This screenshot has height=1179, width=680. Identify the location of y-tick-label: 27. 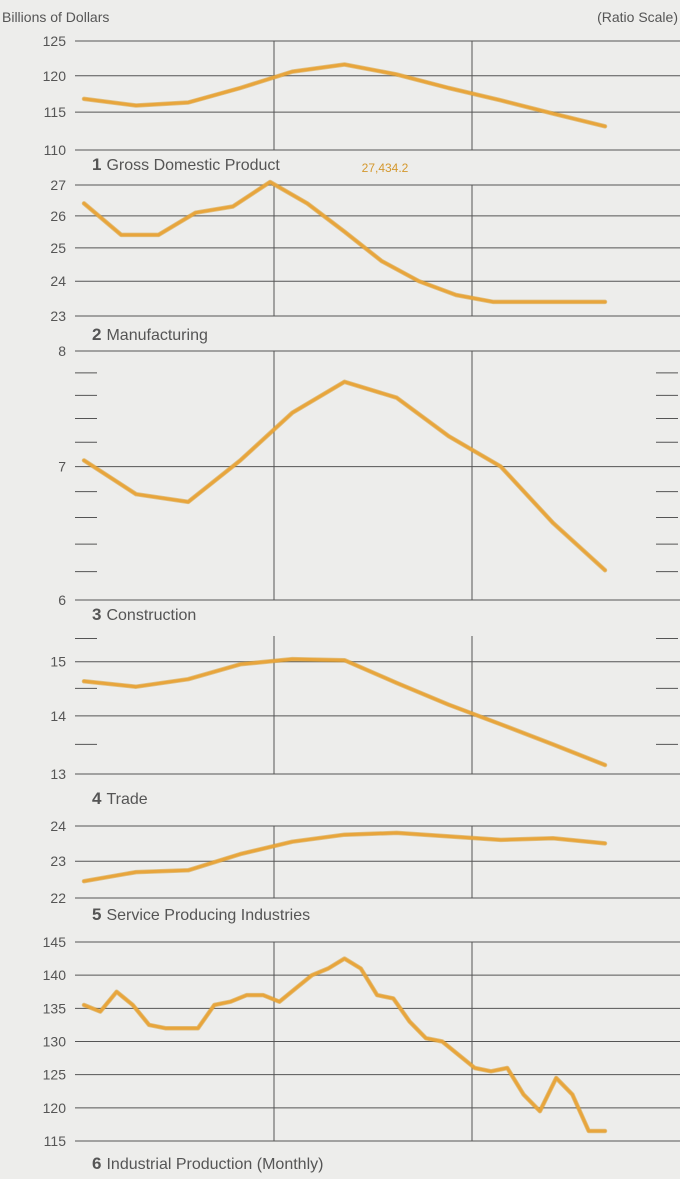
(58, 185).